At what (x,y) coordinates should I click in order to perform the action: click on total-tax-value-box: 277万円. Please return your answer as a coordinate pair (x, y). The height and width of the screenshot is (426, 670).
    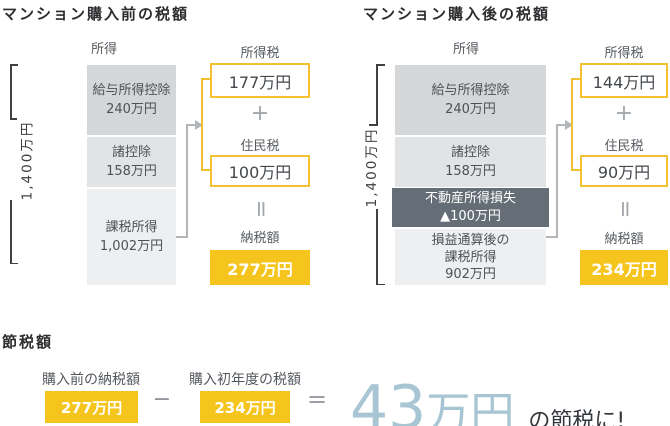
    Looking at the image, I should click on (260, 267).